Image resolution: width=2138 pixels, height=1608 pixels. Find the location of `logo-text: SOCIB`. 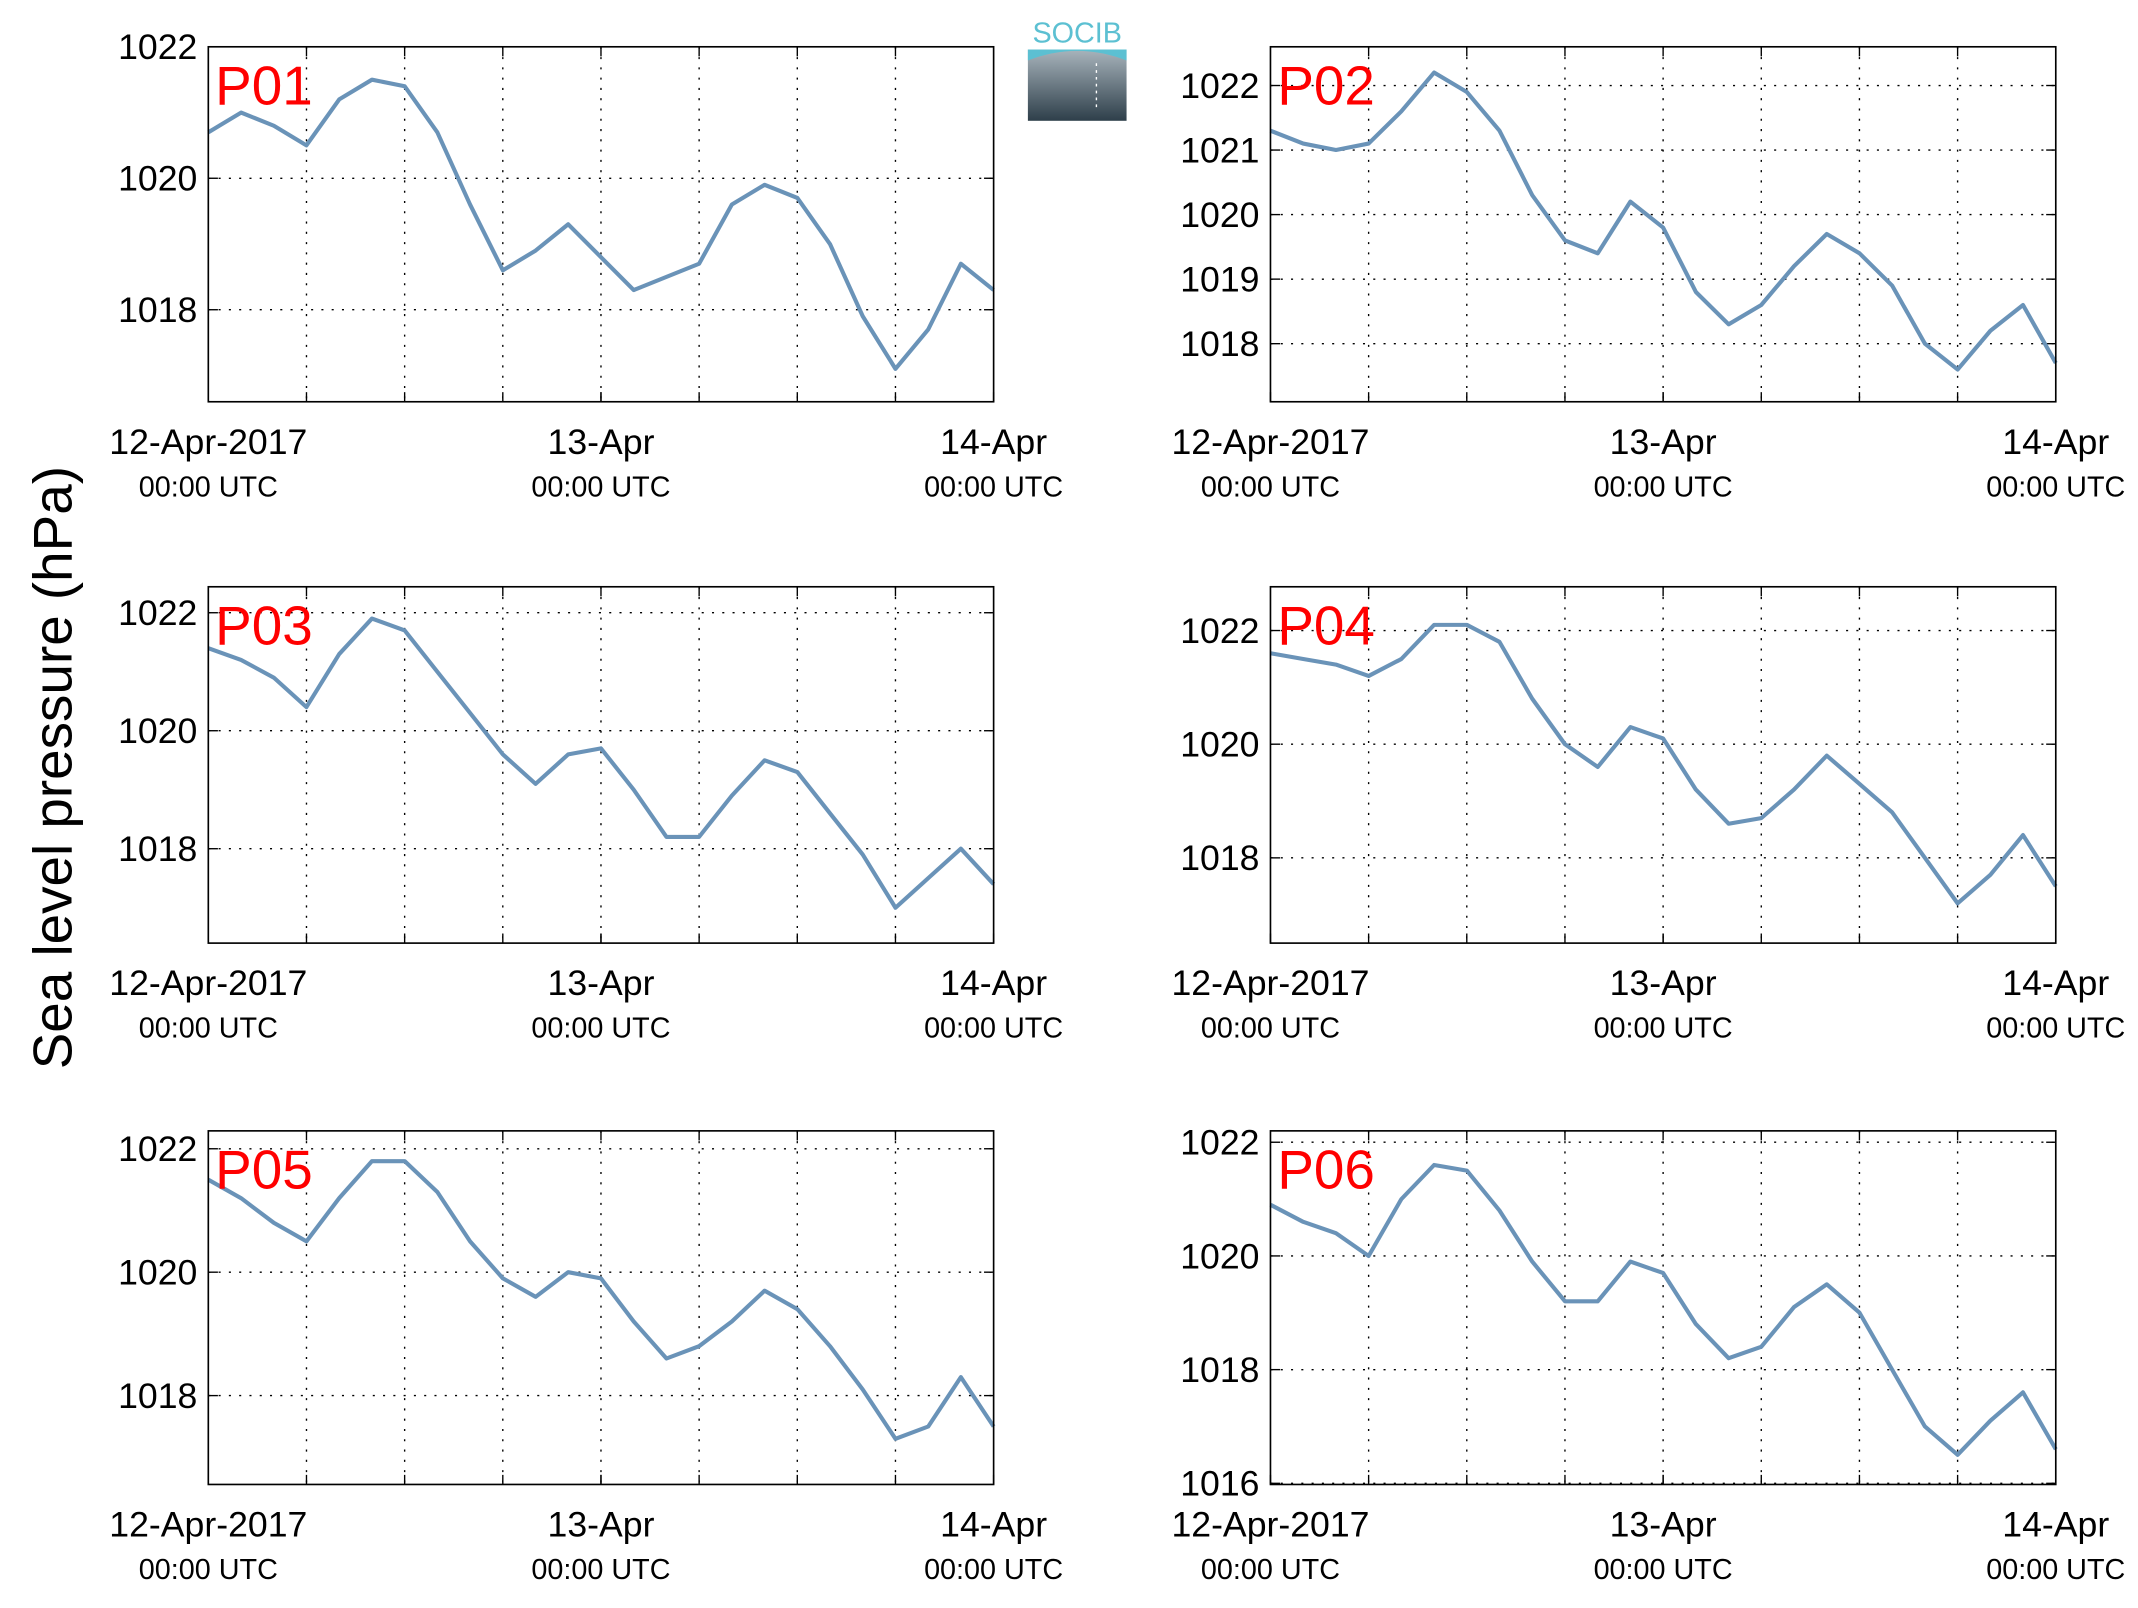

logo-text: SOCIB is located at coordinates (1077, 34).